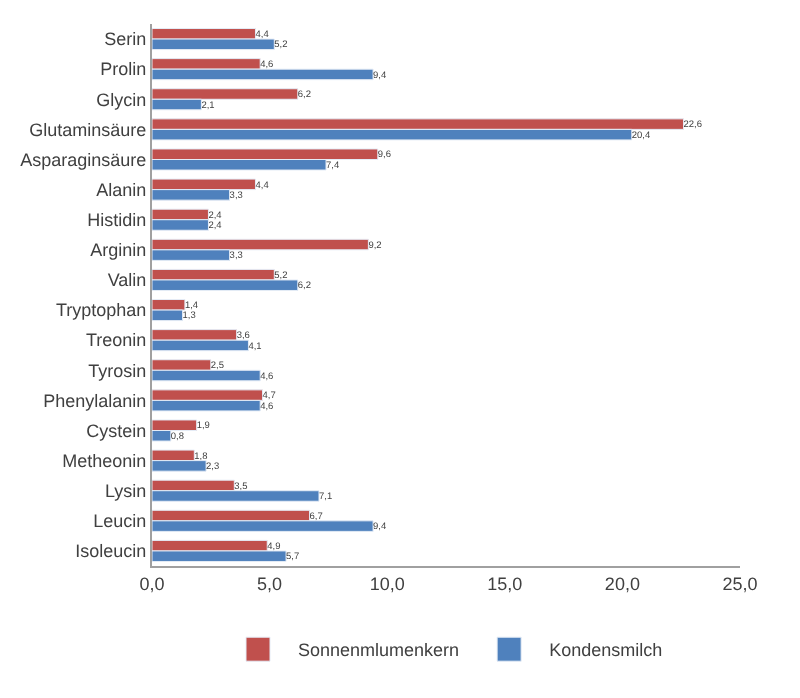  What do you see at coordinates (270, 583) in the screenshot?
I see `x-tick-label: 5,0` at bounding box center [270, 583].